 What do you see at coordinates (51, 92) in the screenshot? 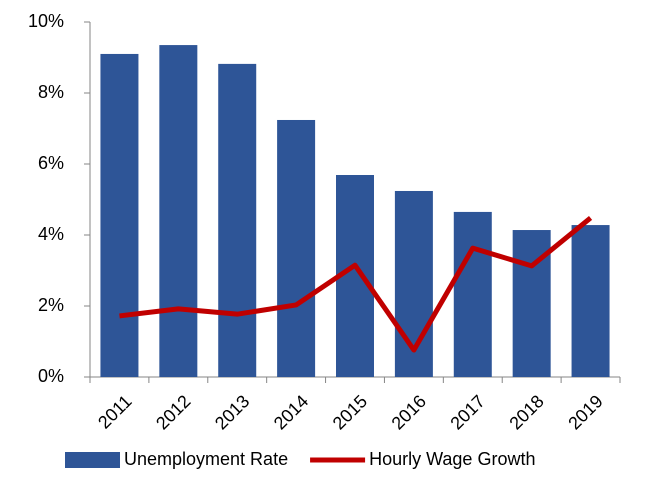
I see `y-tick-label: 8%` at bounding box center [51, 92].